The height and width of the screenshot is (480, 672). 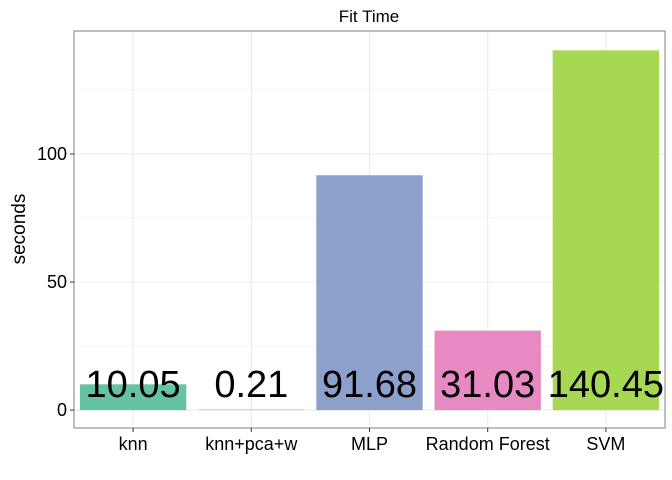 What do you see at coordinates (487, 385) in the screenshot?
I see `data-label: 31.03` at bounding box center [487, 385].